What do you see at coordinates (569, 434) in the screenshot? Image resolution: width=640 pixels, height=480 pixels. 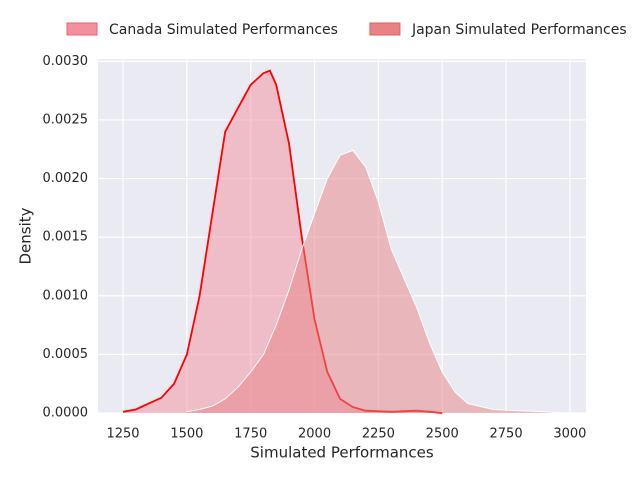 I see `x-tick-label: 3000` at bounding box center [569, 434].